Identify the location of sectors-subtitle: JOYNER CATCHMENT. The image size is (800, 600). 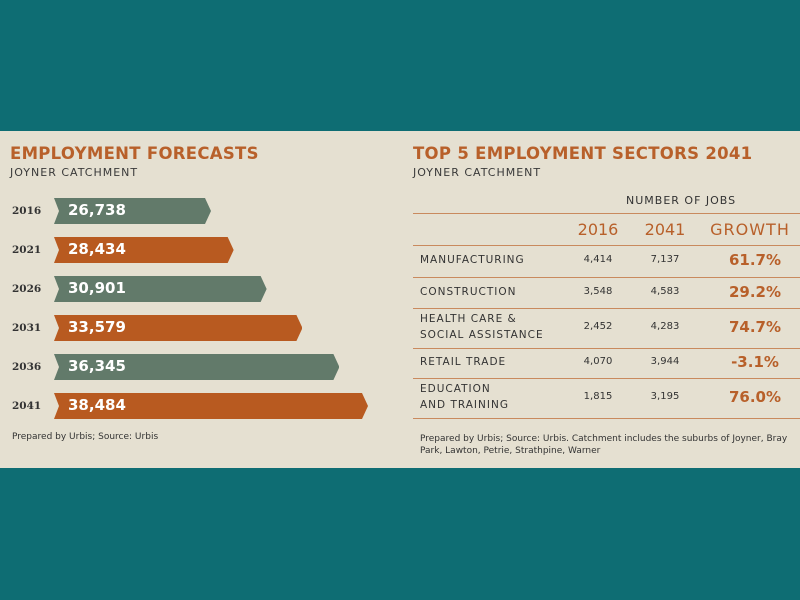
(477, 172).